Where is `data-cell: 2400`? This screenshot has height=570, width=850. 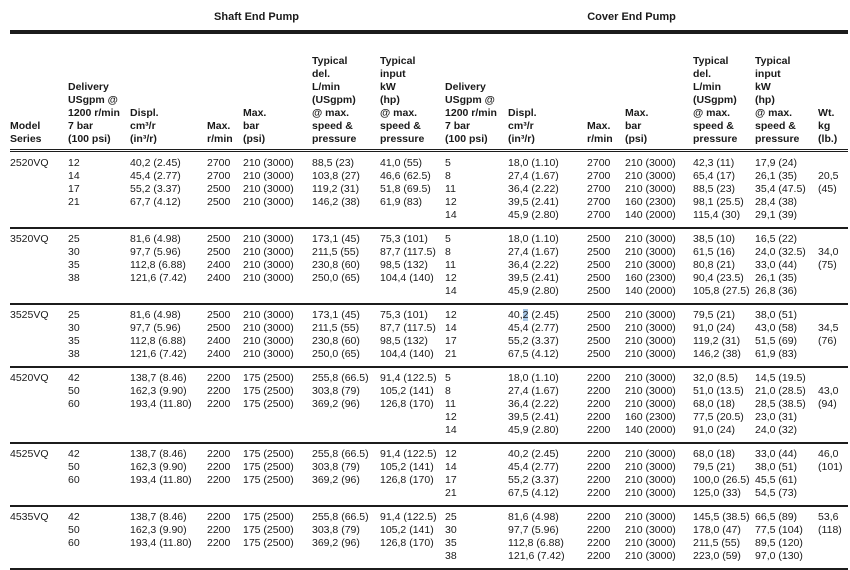
data-cell: 2400 is located at coordinates (219, 278).